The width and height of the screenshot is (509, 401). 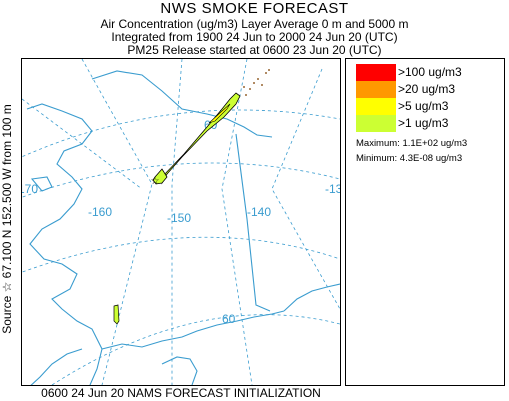 What do you see at coordinates (41, 184) in the screenshot?
I see `island` at bounding box center [41, 184].